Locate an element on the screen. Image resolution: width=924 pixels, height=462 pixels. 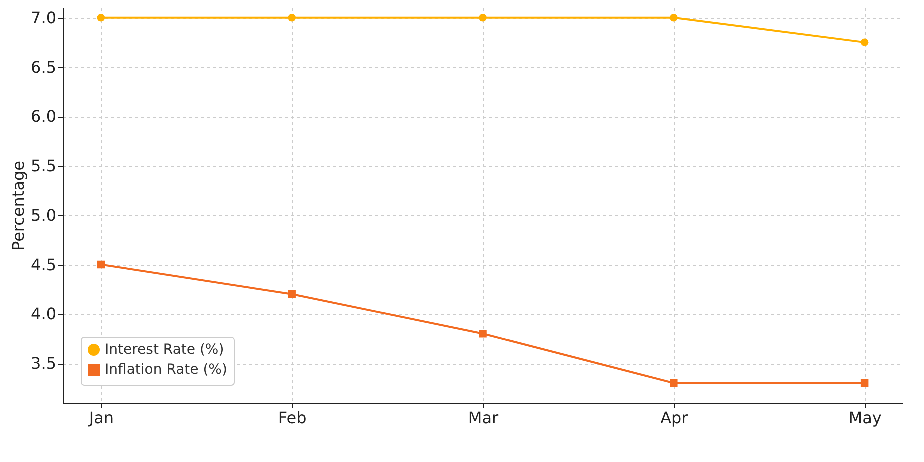
legend-label: Interest Rate (%) is located at coordinates (164, 350).